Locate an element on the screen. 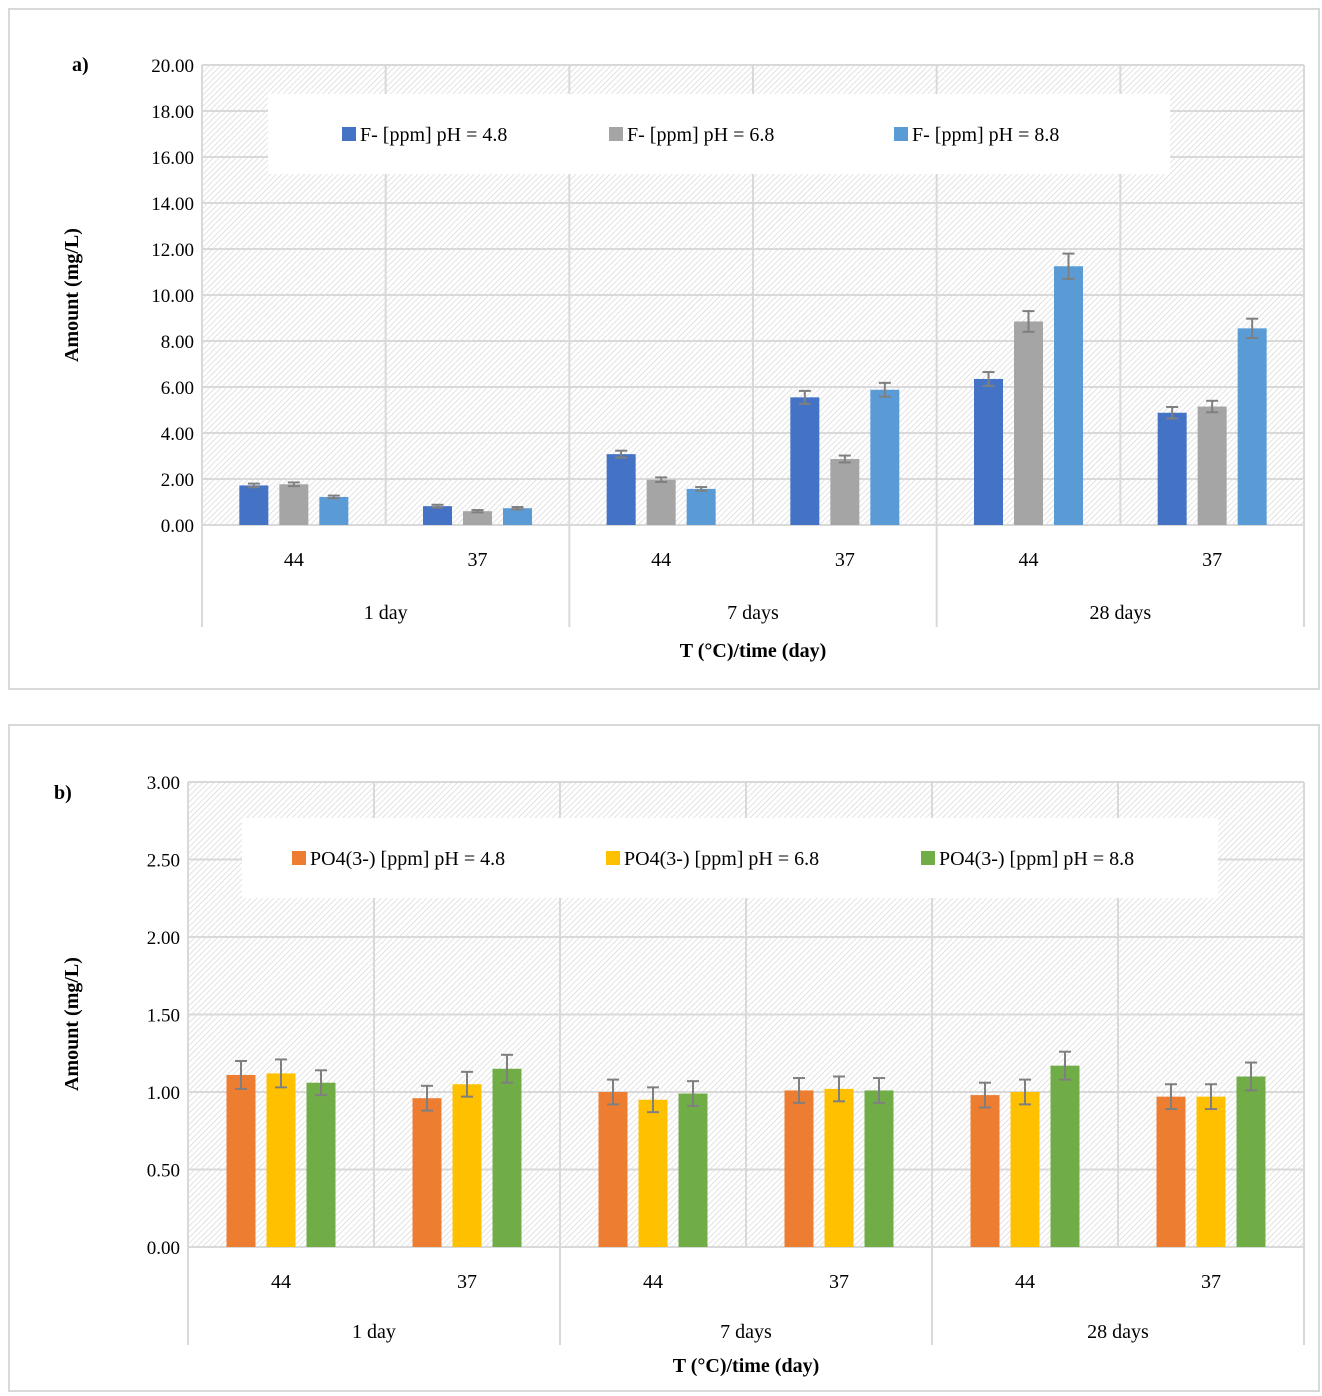 This screenshot has height=1396, width=1322. y-tick-label: 12.00 is located at coordinates (172, 250).